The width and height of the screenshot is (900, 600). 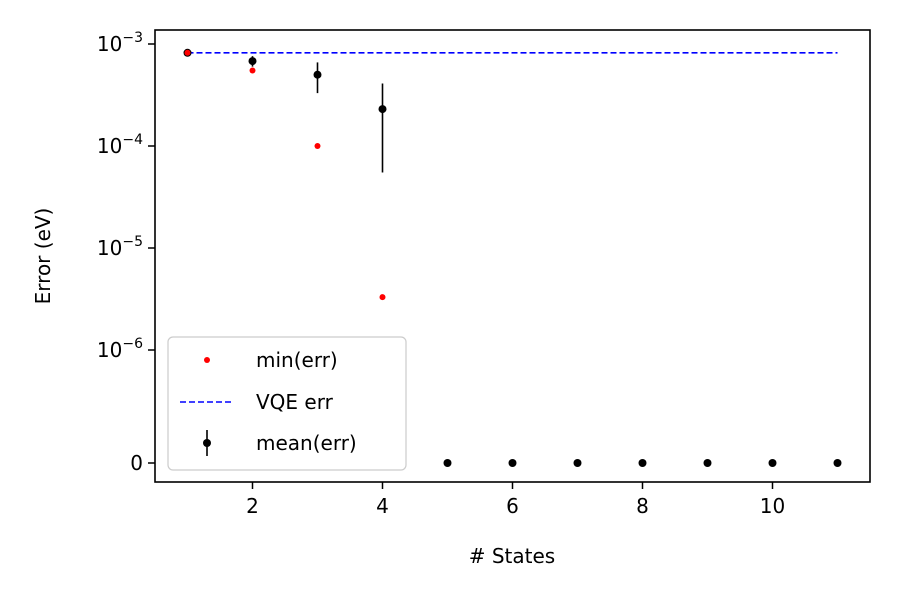 I want to click on legend: min(err) VQE err mean(err), so click(x=287, y=403).